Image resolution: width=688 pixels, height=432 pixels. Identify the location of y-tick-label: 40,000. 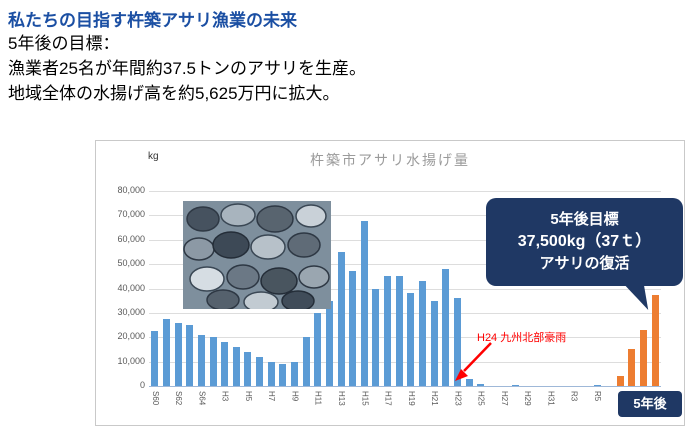
(131, 287).